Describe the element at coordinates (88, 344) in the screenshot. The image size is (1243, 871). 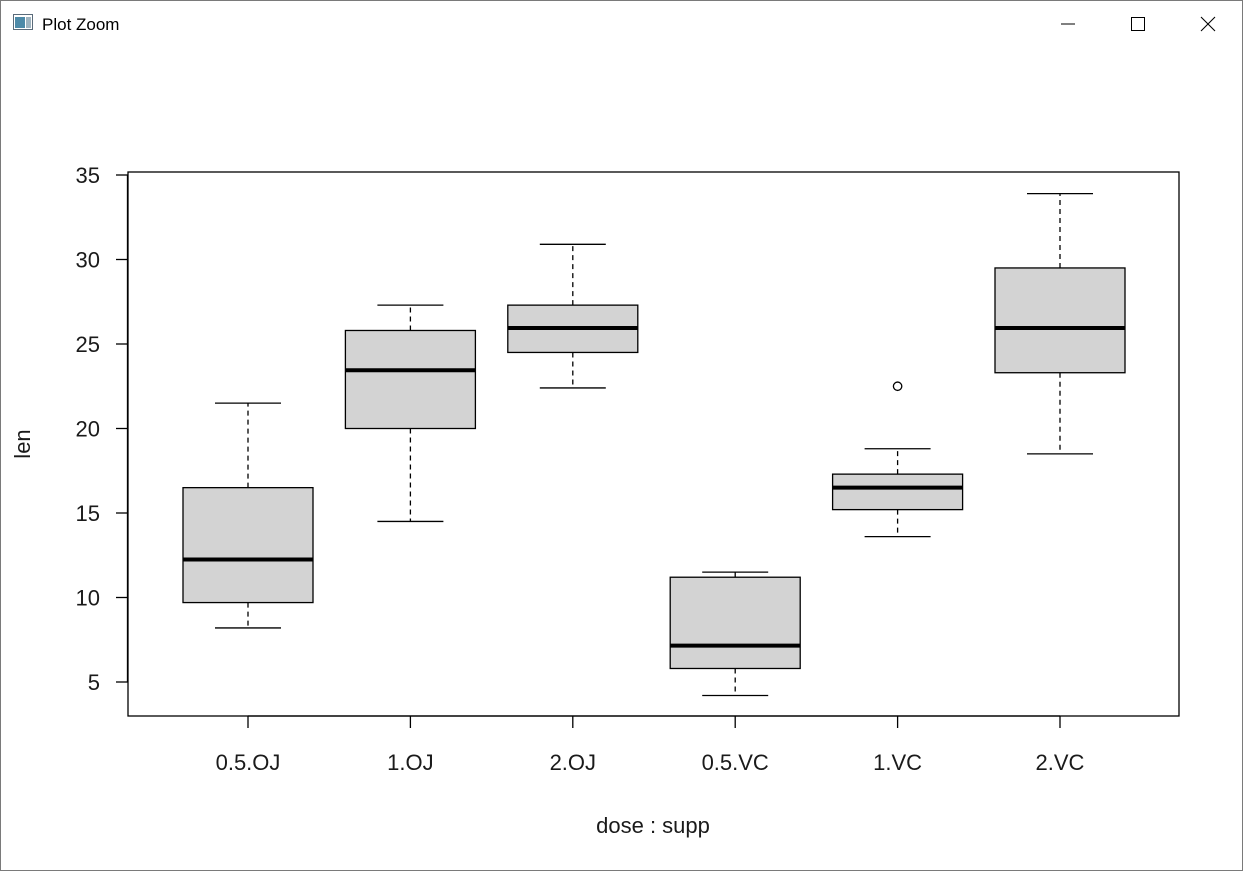
I see `y-tick-label-25: 25` at that location.